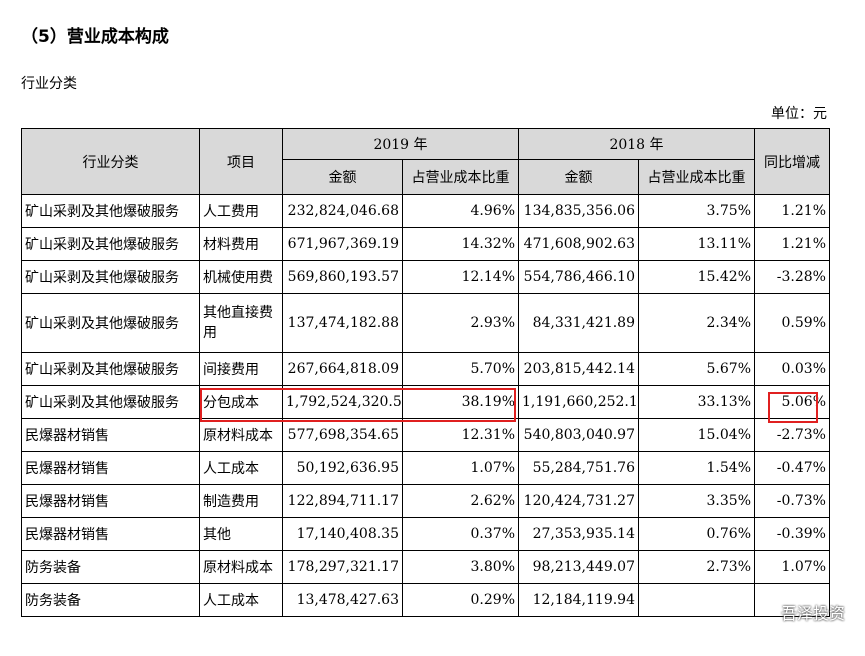  What do you see at coordinates (342, 435) in the screenshot?
I see `cell-amount-2019: 577,698,354.65` at bounding box center [342, 435].